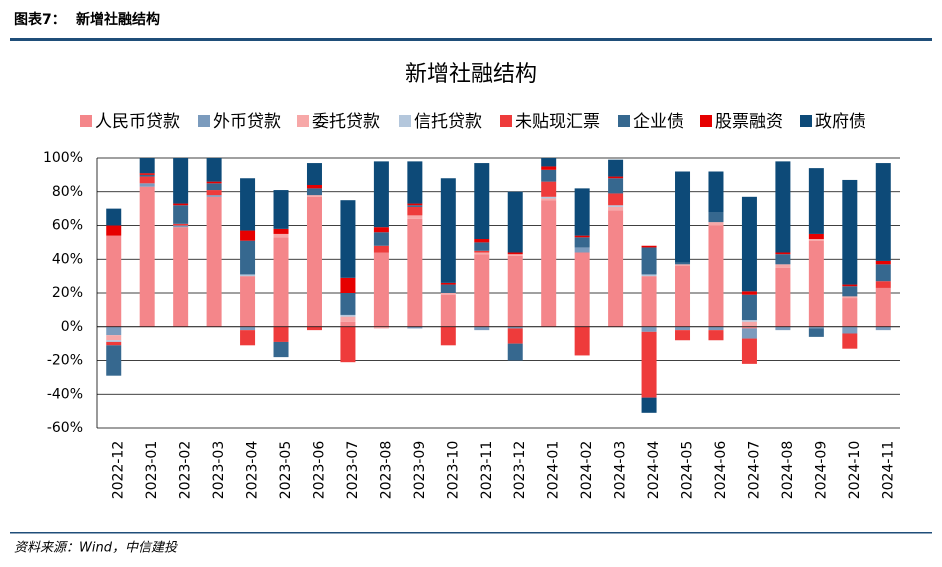 The image size is (942, 567). I want to click on y-tick-label: -20%, so click(65, 361).